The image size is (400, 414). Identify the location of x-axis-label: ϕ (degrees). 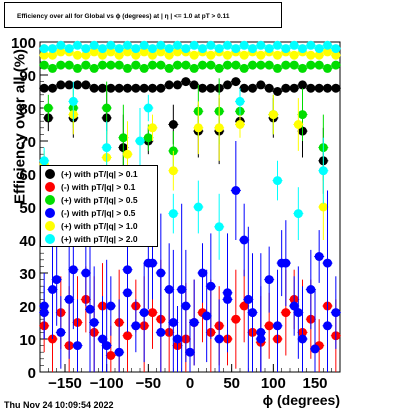
(301, 400).